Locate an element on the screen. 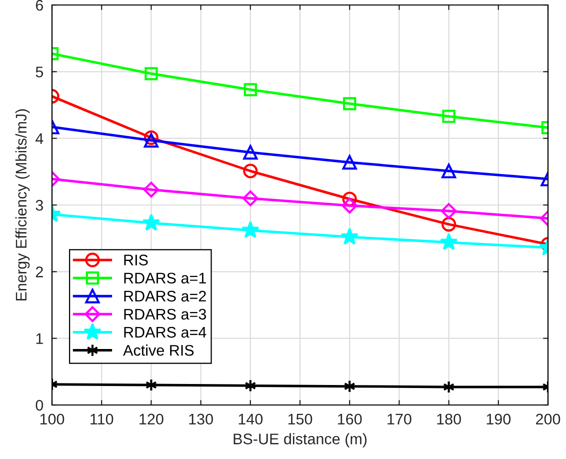  y-tick-label: 3 is located at coordinates (39, 205).